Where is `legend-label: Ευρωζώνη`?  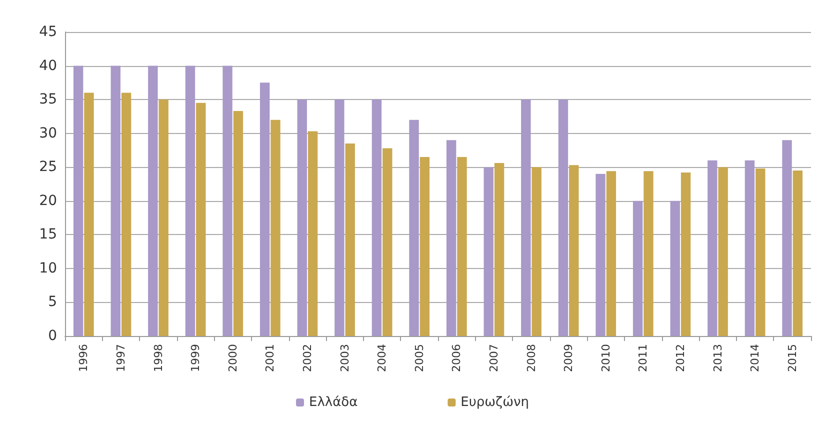
legend-label: Ευρωζώνη is located at coordinates (495, 402).